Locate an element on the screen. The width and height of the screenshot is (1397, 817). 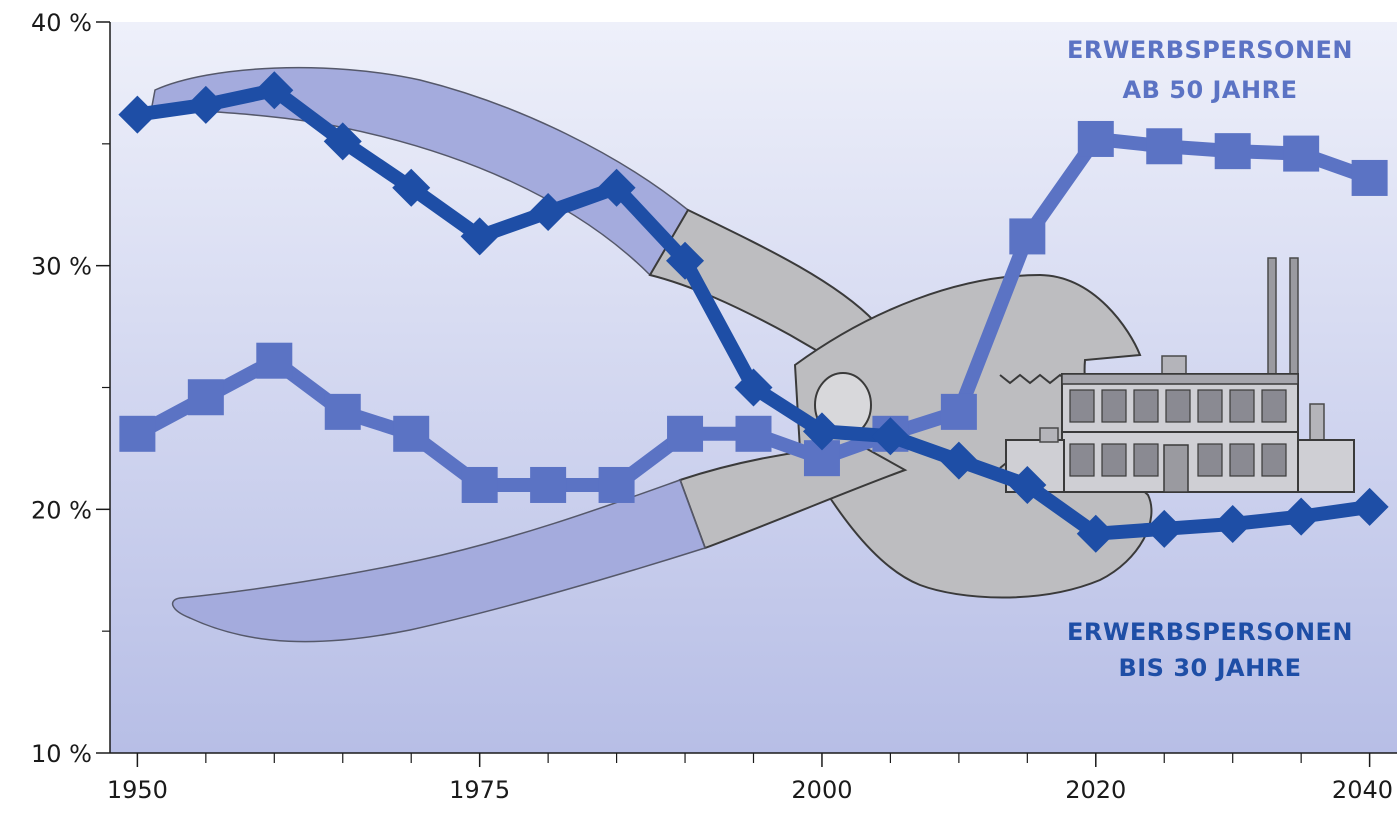
factory-icon is located at coordinates (1180, 375).